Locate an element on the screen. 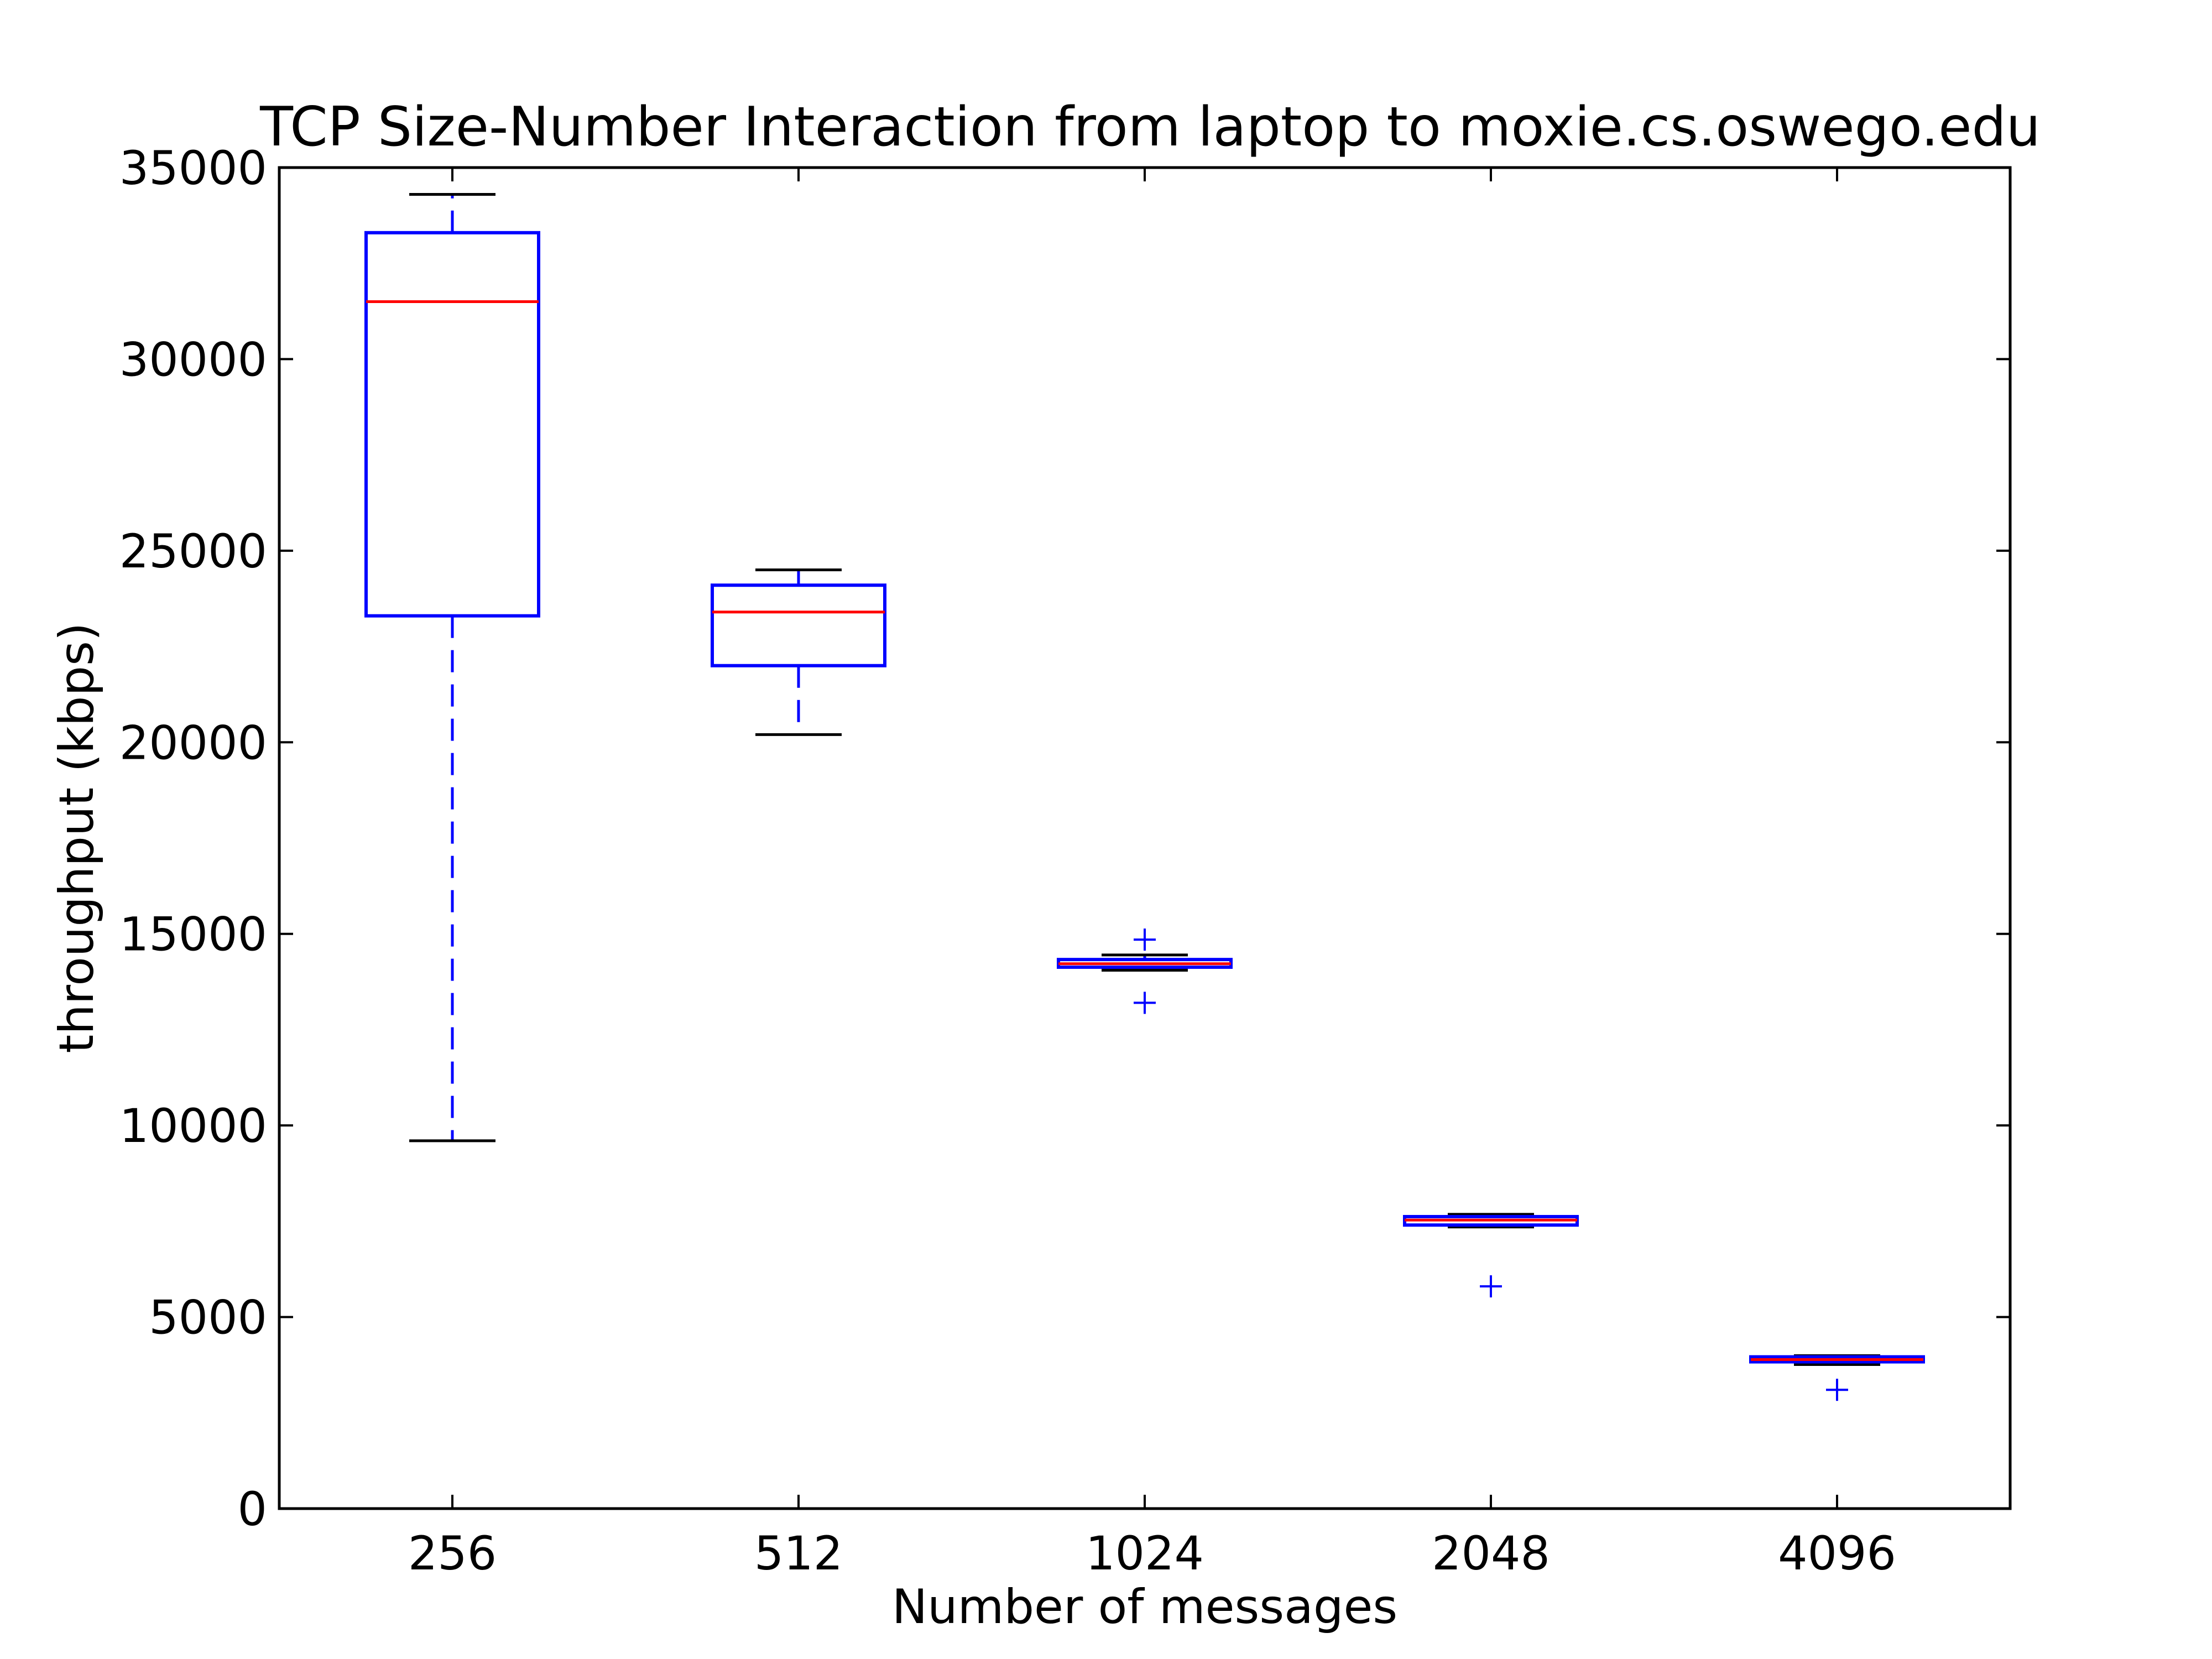  y-tick-label: 15000 is located at coordinates (193, 935).